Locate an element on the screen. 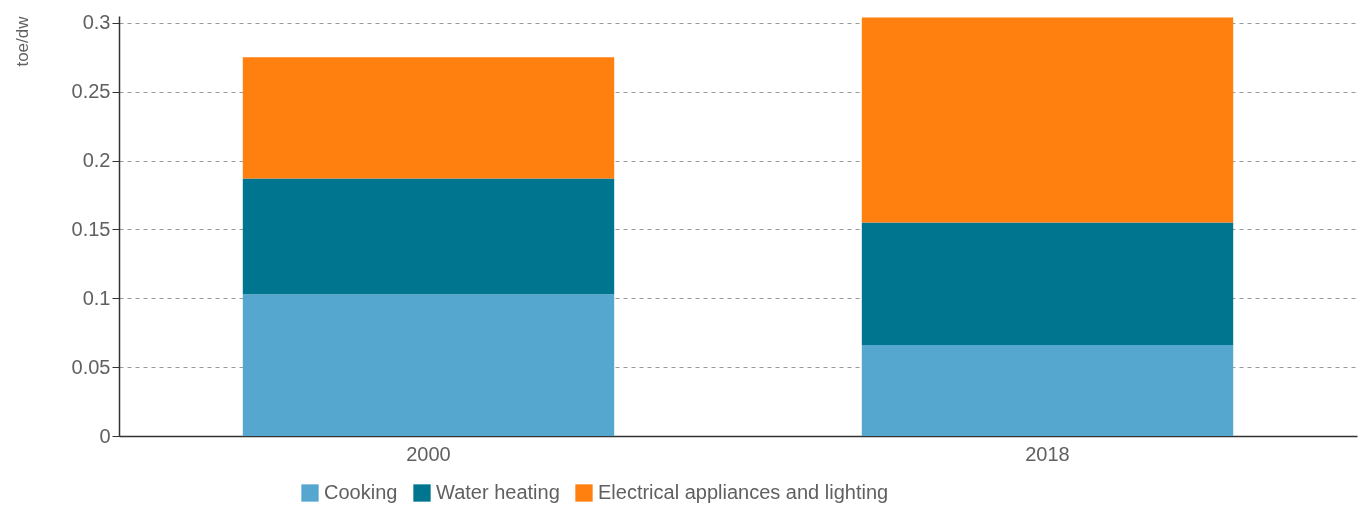 The height and width of the screenshot is (514, 1369). y-tick-label: 0.15 is located at coordinates (91, 228).